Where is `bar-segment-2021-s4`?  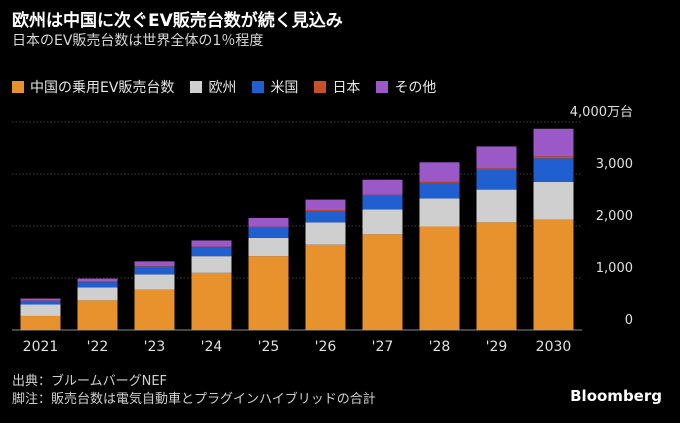
bar-segment-2021-s4 is located at coordinates (40, 299).